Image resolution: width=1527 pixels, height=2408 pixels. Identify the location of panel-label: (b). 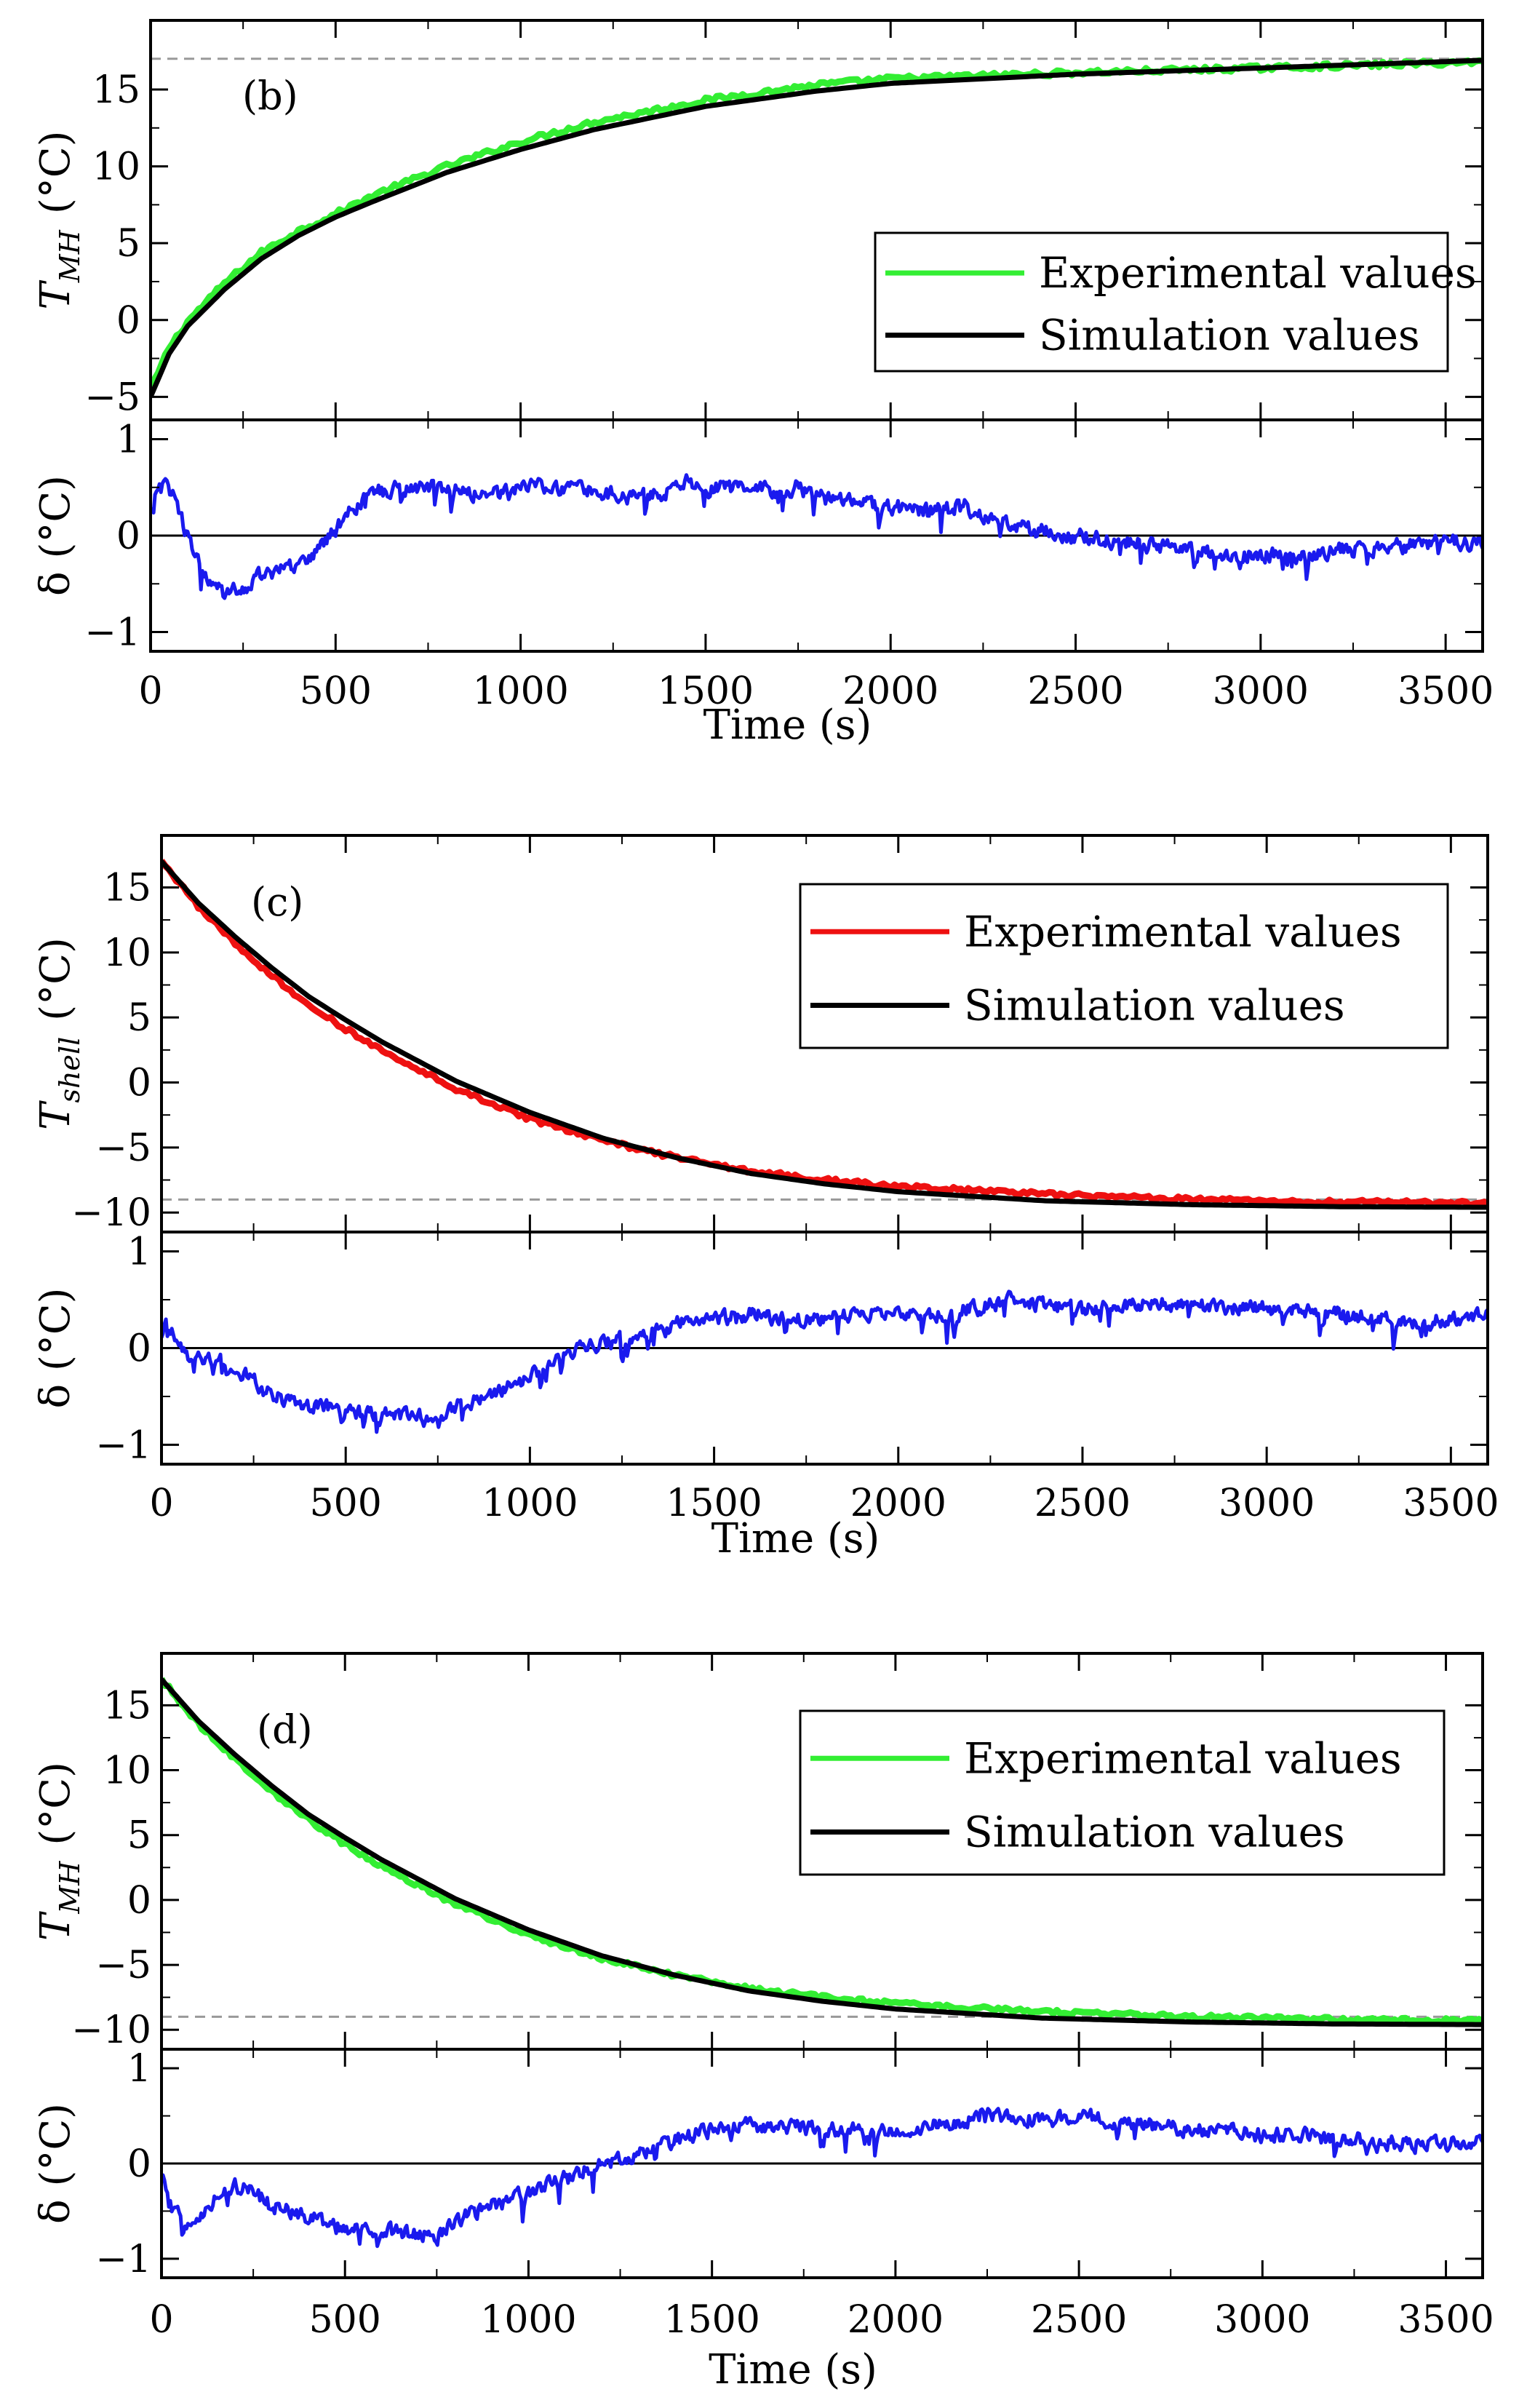
(270, 96).